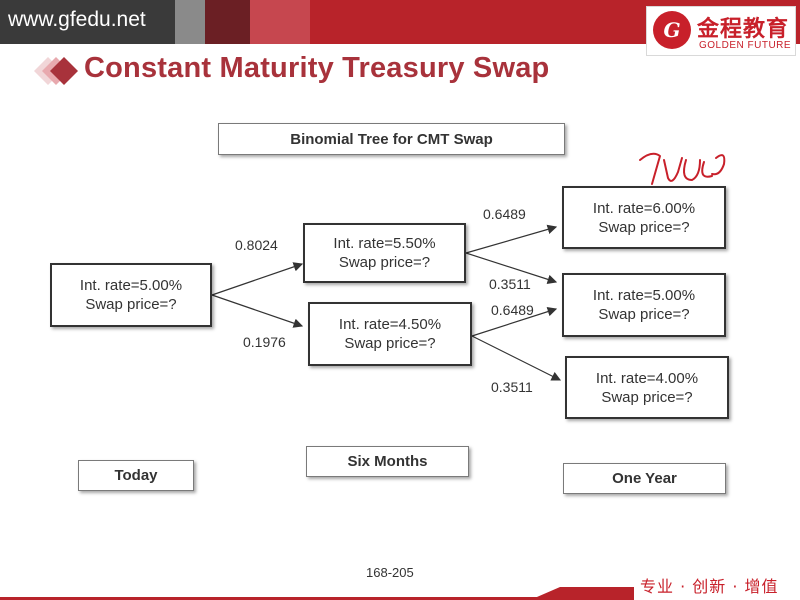 The width and height of the screenshot is (800, 600). Describe the element at coordinates (136, 475) in the screenshot. I see `time-label-today: Today` at that location.